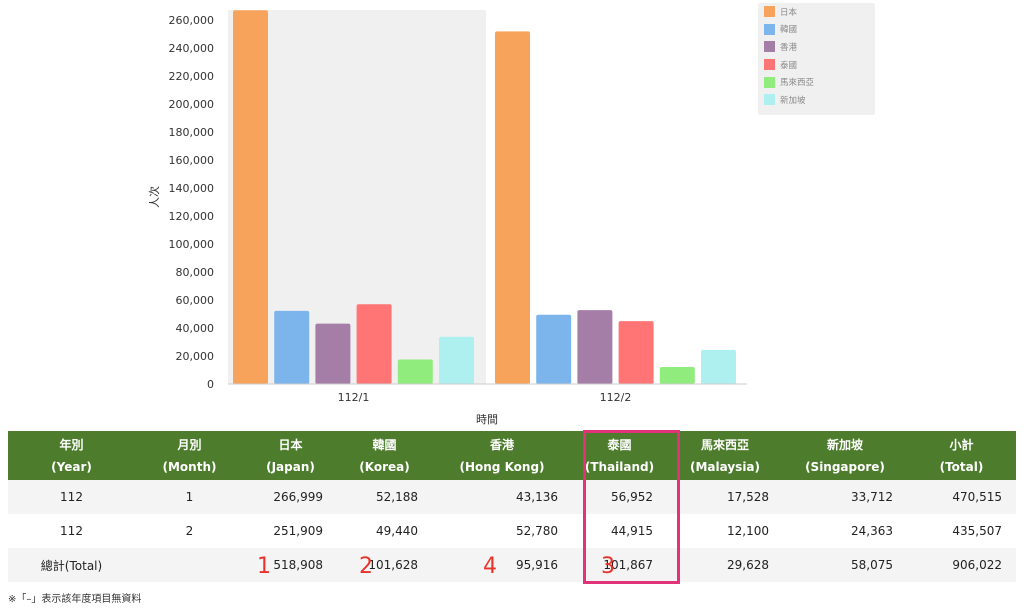  Describe the element at coordinates (71, 455) in the screenshot. I see `table-header-cell: 年別 (Year)` at that location.